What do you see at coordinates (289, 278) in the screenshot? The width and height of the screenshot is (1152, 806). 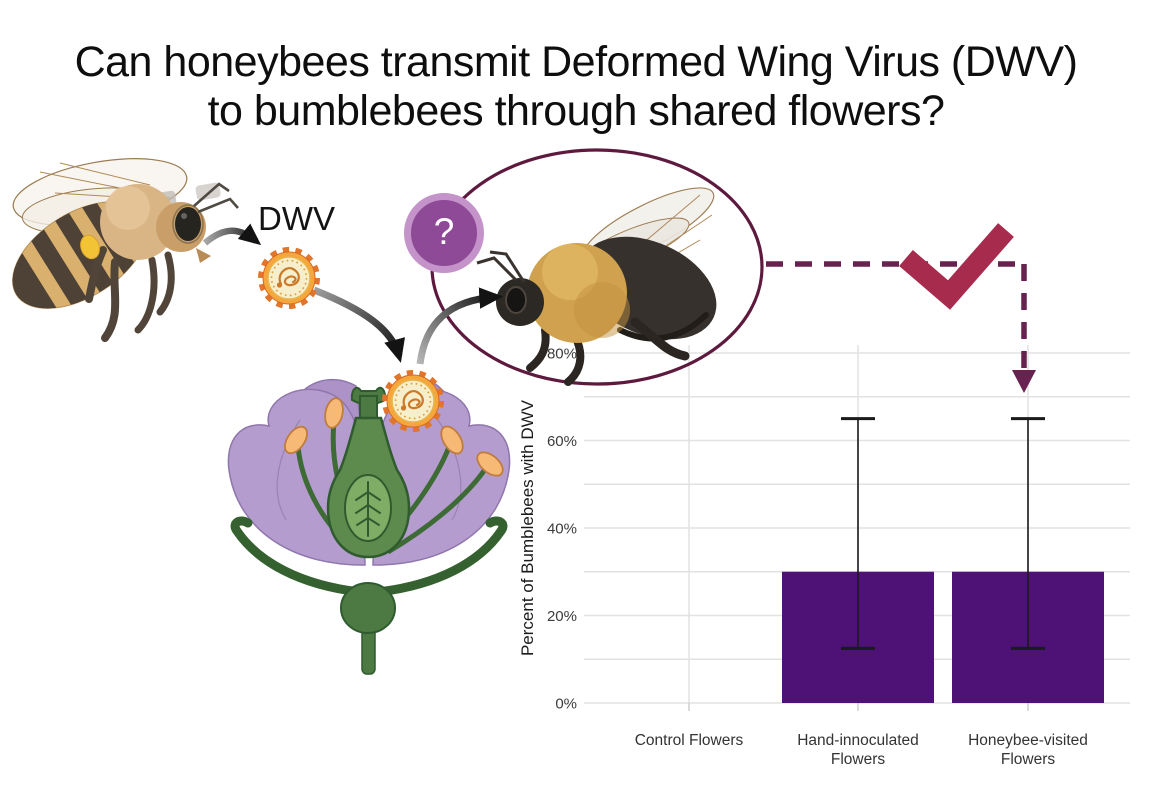 I see `virus-icon-dwv` at bounding box center [289, 278].